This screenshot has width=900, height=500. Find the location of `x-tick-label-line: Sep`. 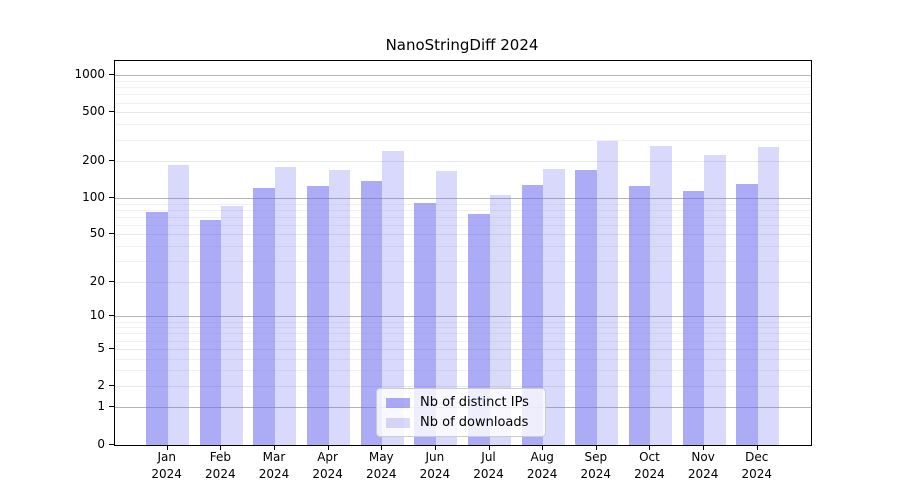

x-tick-label-line: Sep is located at coordinates (596, 457).